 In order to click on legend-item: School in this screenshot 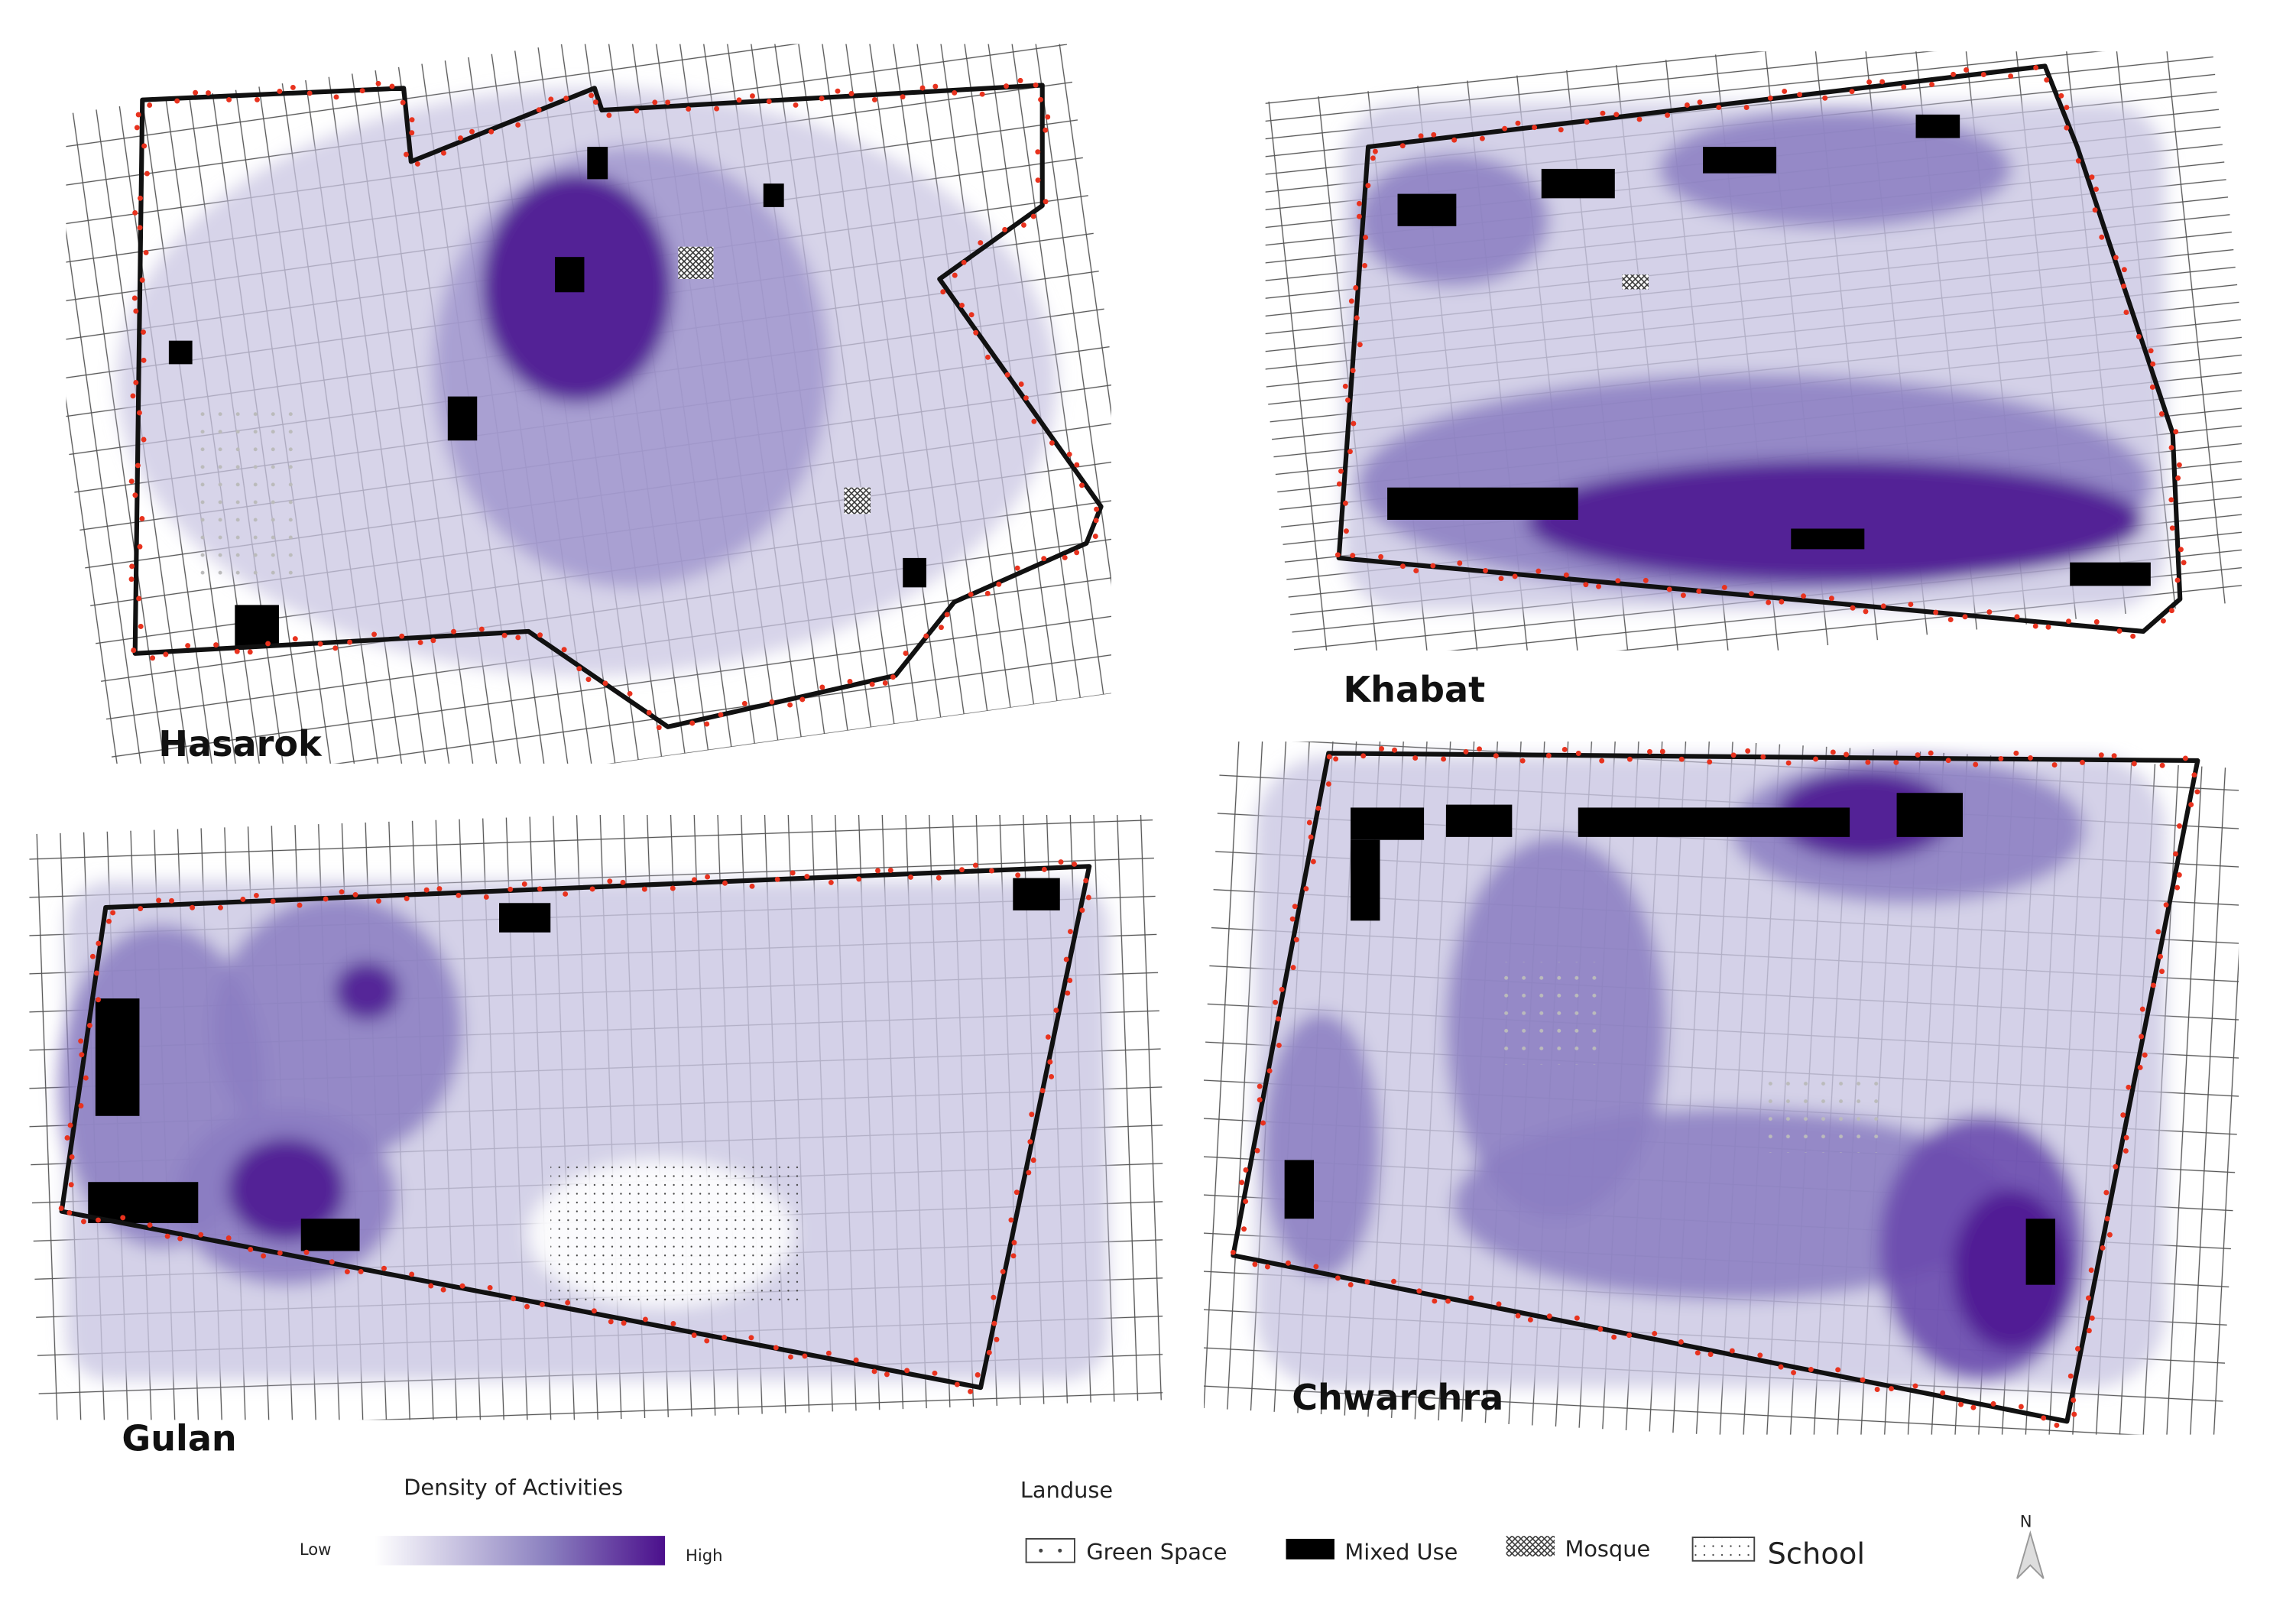, I will do `click(1817, 1554)`.